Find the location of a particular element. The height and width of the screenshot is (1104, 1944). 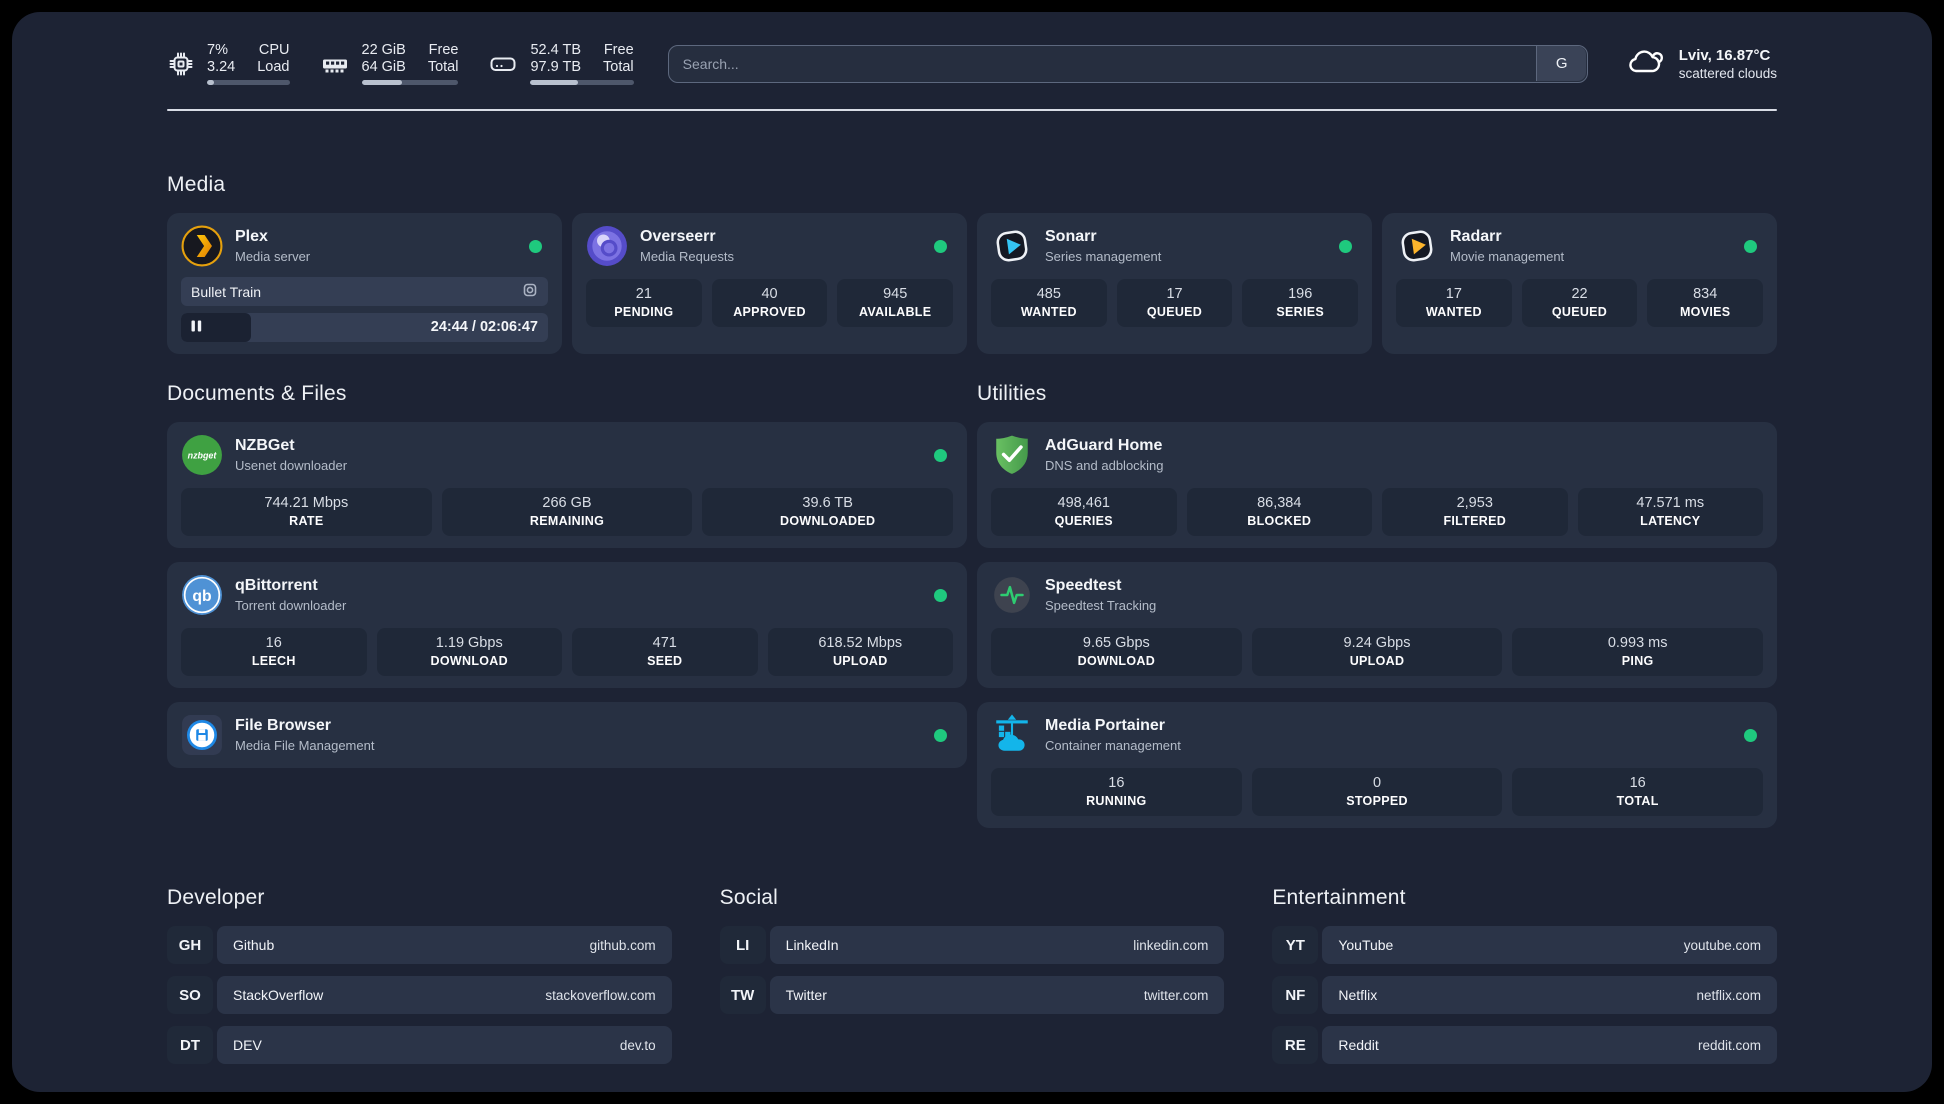

bookmark-dev: DT DEV dev.to is located at coordinates (419, 1045).